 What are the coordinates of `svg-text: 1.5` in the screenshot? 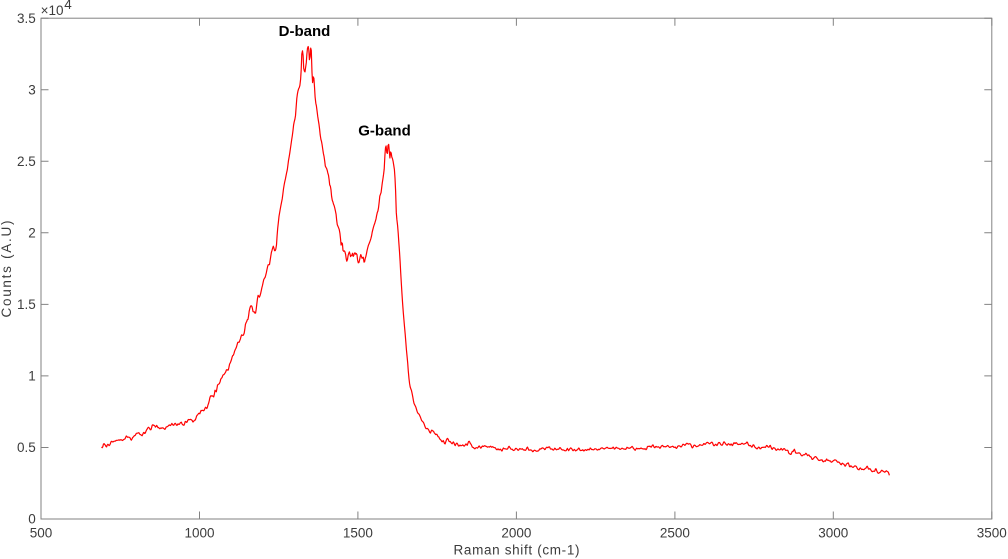 It's located at (26, 304).